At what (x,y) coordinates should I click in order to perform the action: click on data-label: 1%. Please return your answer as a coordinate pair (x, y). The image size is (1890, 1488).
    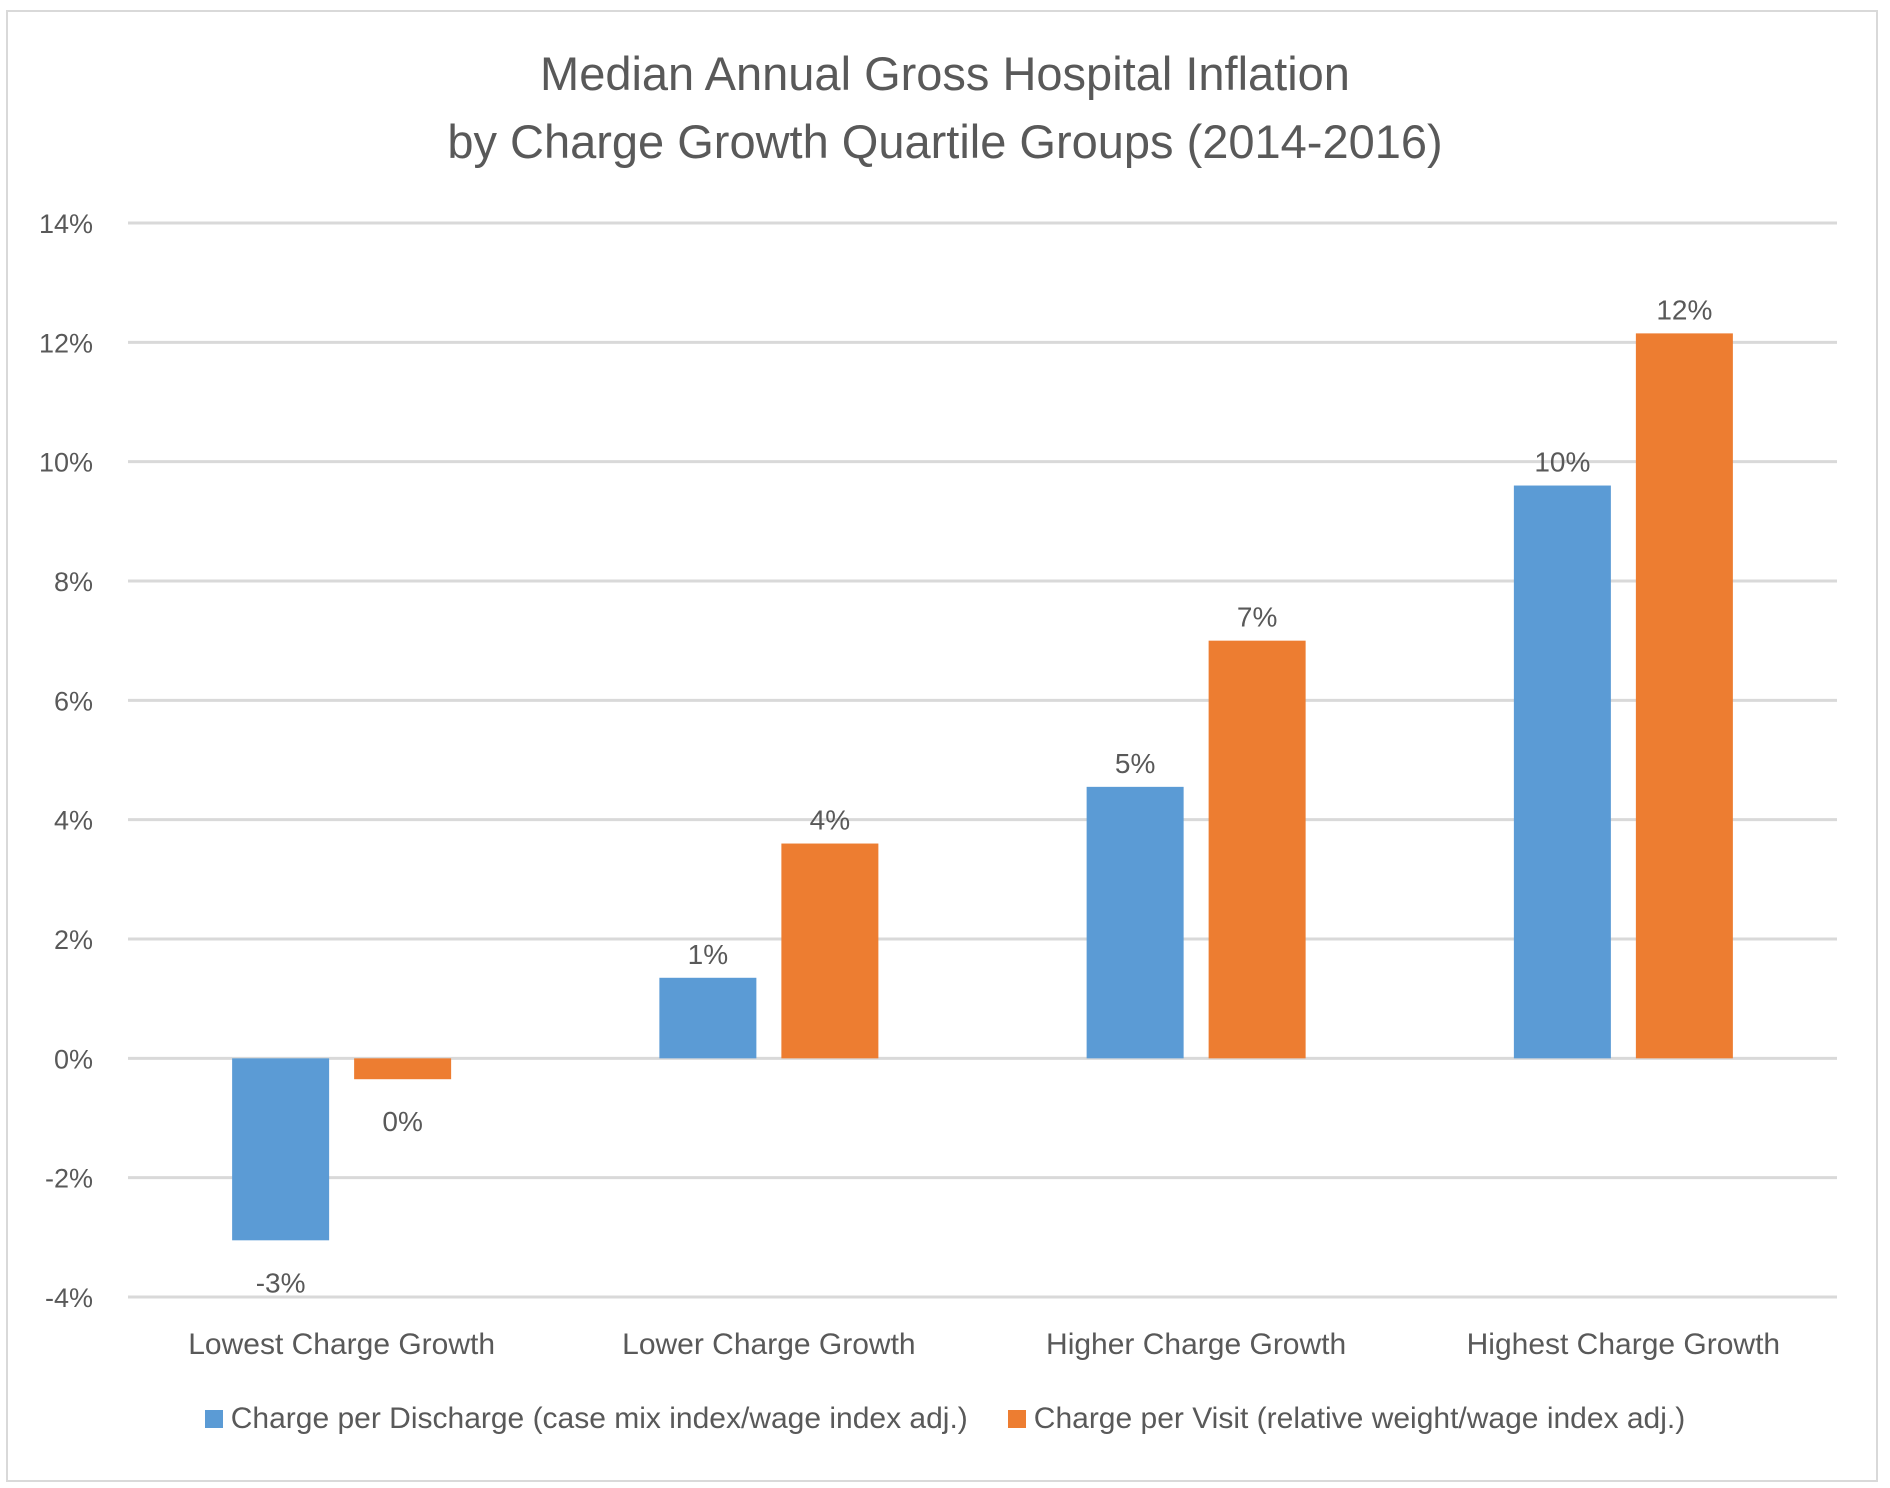
    Looking at the image, I should click on (708, 954).